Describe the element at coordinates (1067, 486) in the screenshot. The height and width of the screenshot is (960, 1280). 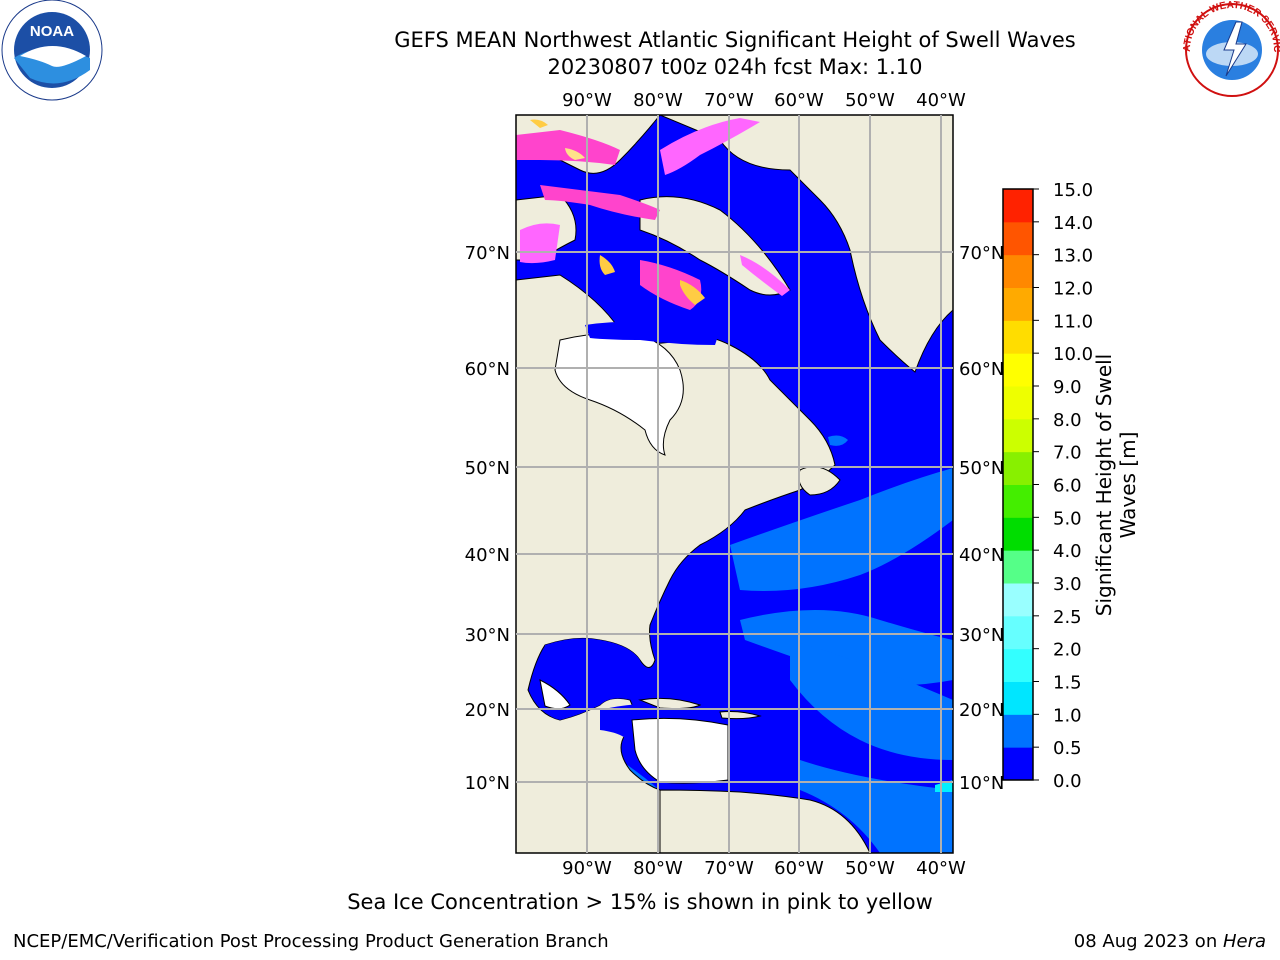
I see `colorbar-tick-label: 6.0` at that location.